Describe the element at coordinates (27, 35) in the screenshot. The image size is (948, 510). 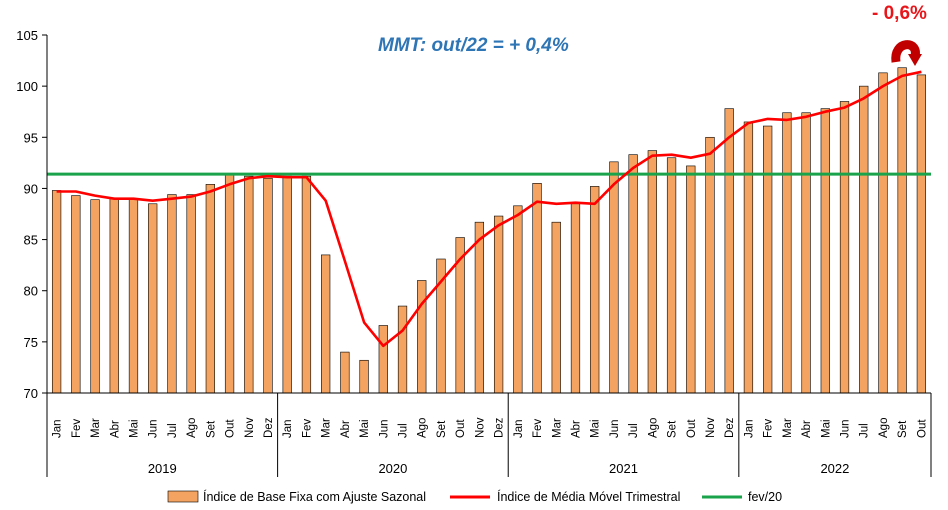
I see `y-tick-label: 105` at that location.